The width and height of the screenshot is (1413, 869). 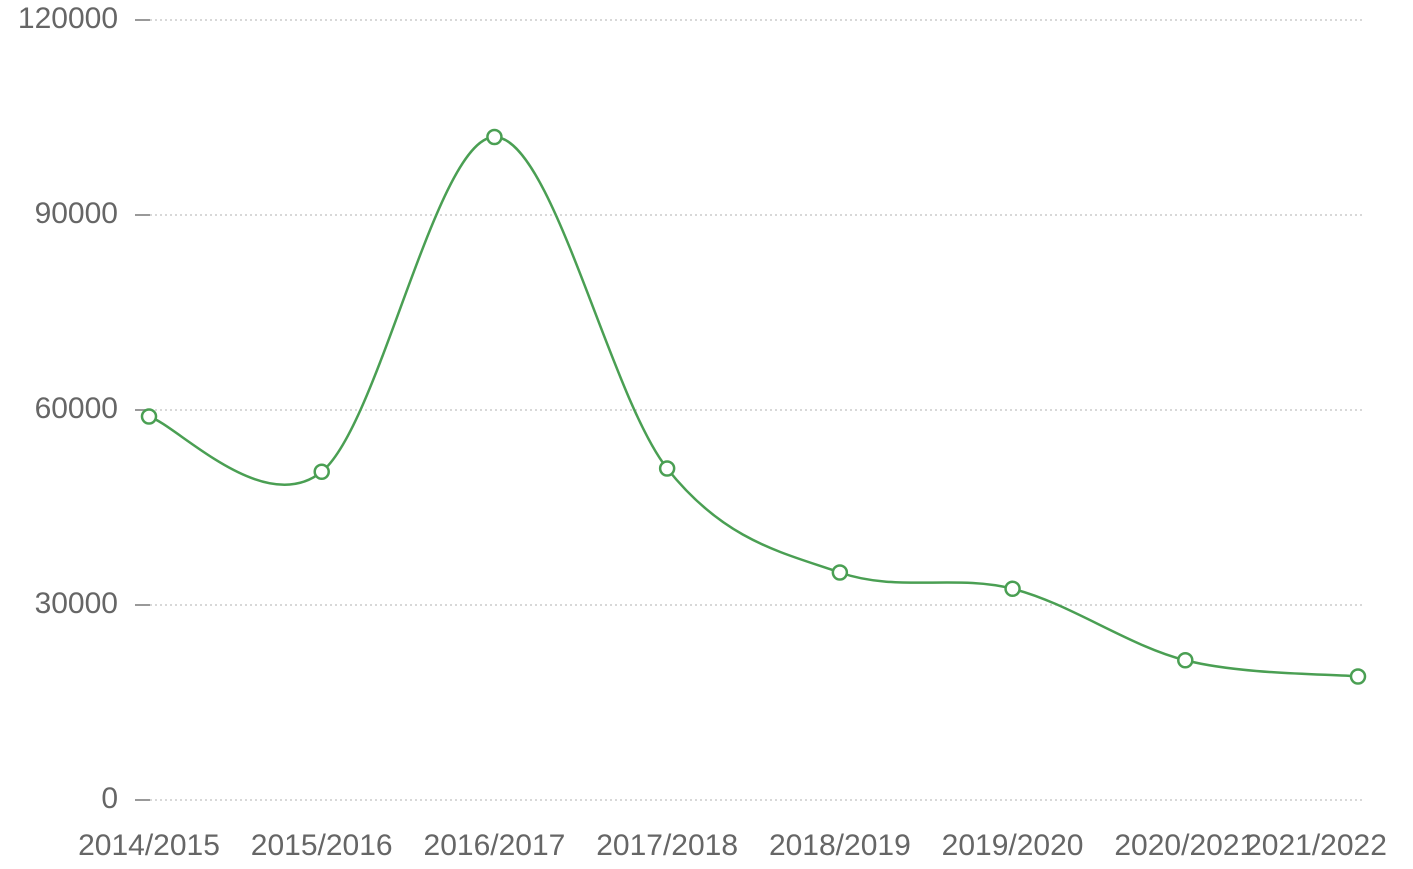 What do you see at coordinates (109, 798) in the screenshot?
I see `y-tick-label: 0` at bounding box center [109, 798].